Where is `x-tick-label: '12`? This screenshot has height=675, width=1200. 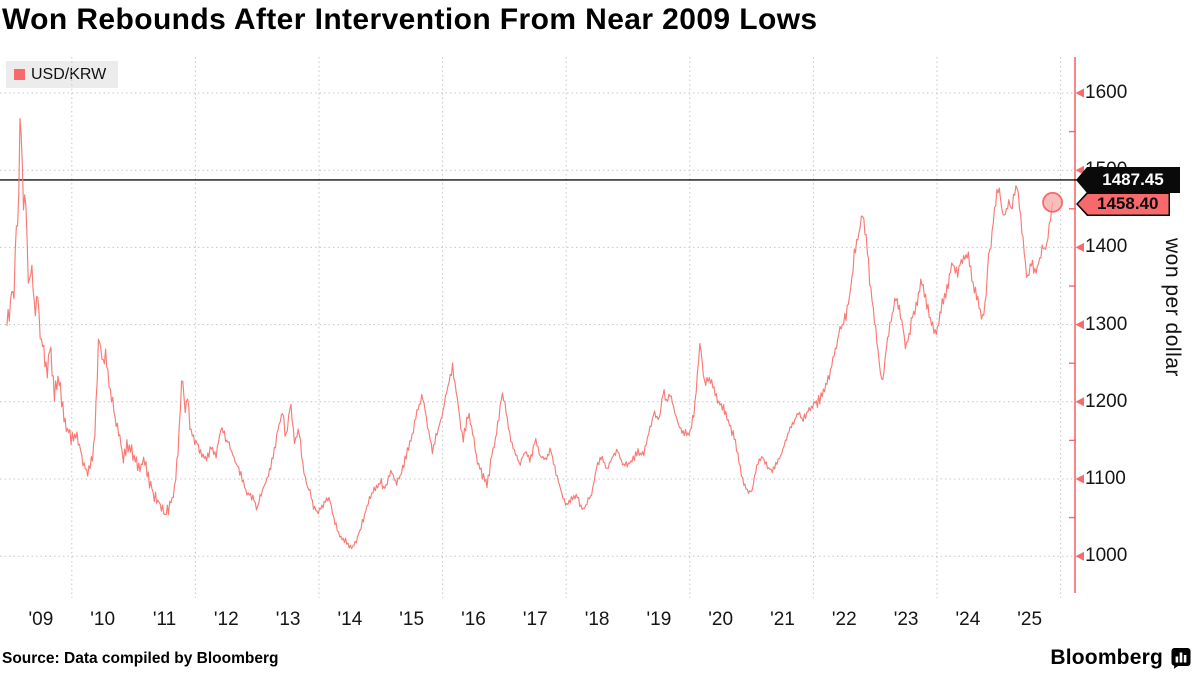
x-tick-label: '12 is located at coordinates (226, 619).